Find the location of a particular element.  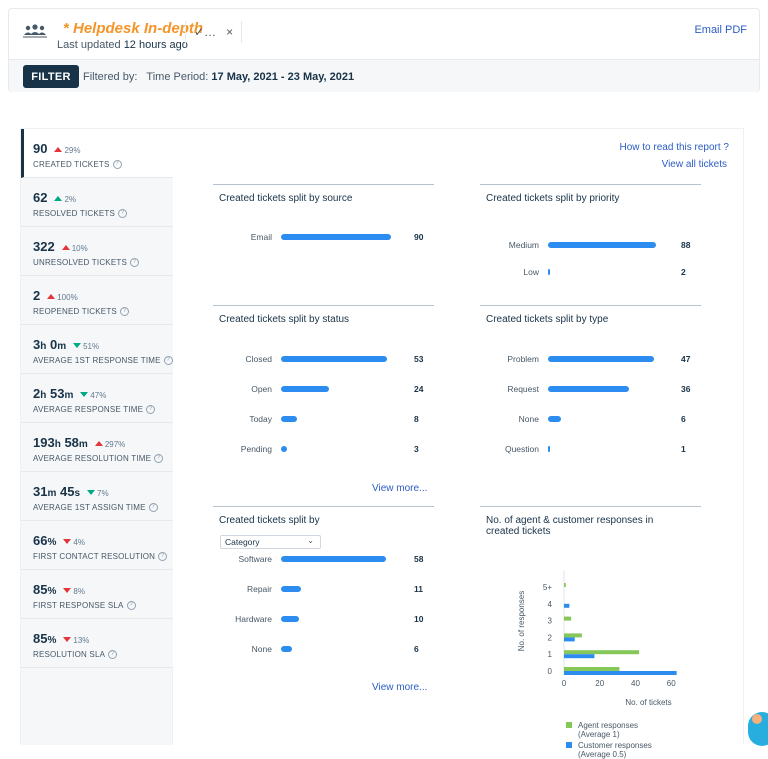

bar-row: Low 2 is located at coordinates (590, 272).